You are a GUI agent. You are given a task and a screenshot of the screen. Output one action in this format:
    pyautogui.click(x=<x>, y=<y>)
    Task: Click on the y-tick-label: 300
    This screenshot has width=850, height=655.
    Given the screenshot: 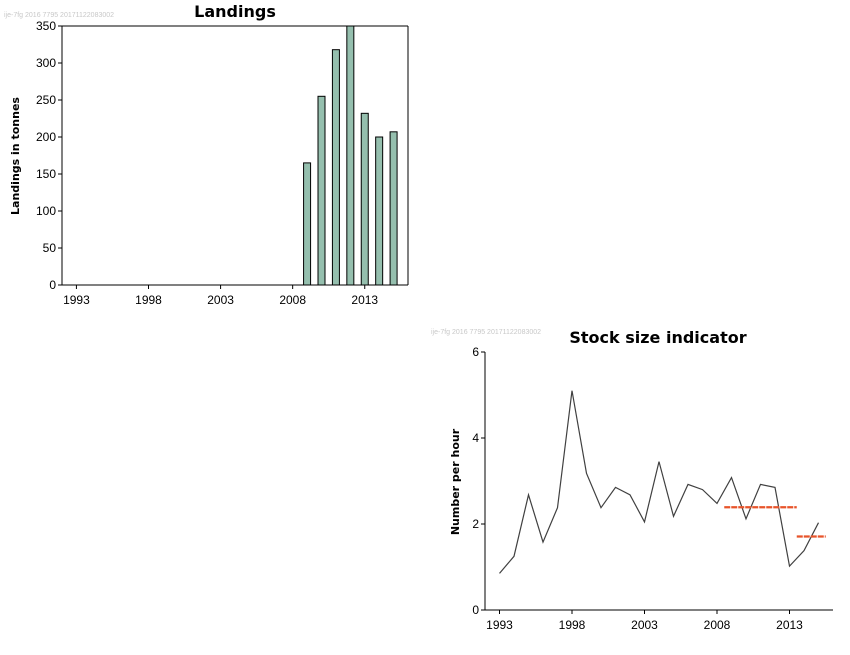 What is the action you would take?
    pyautogui.click(x=46, y=63)
    